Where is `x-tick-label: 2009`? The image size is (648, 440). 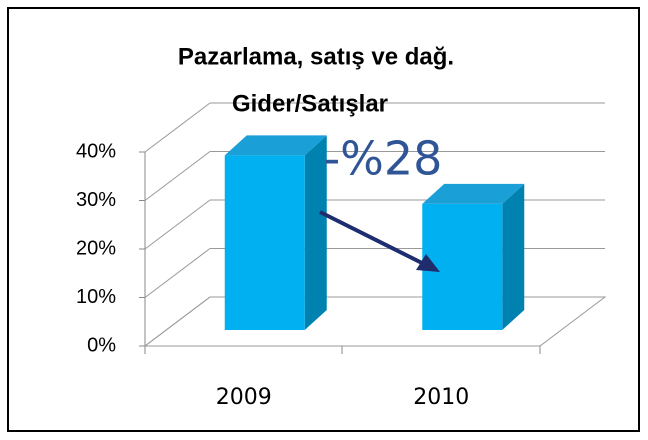
x-tick-label: 2009 is located at coordinates (244, 397).